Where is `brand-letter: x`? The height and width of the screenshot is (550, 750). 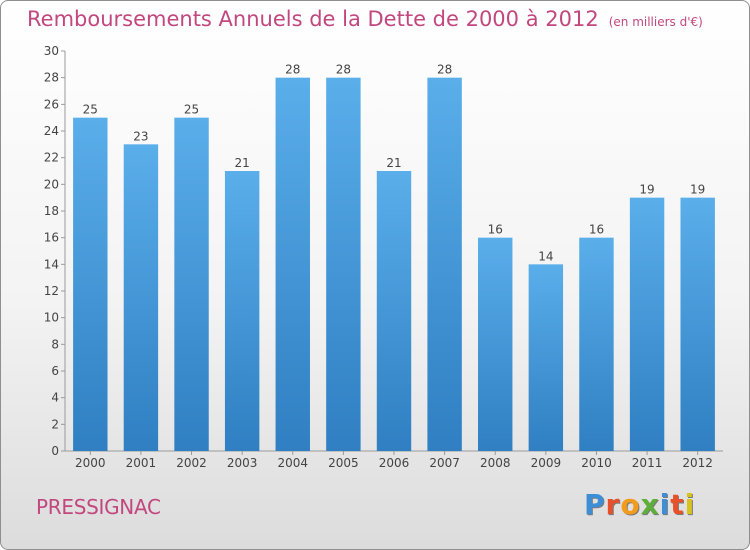
brand-letter: x is located at coordinates (650, 504).